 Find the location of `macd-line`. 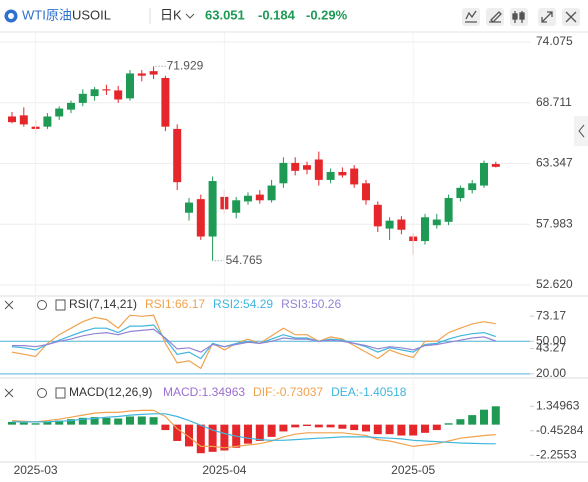

macd-line is located at coordinates (254, 429).